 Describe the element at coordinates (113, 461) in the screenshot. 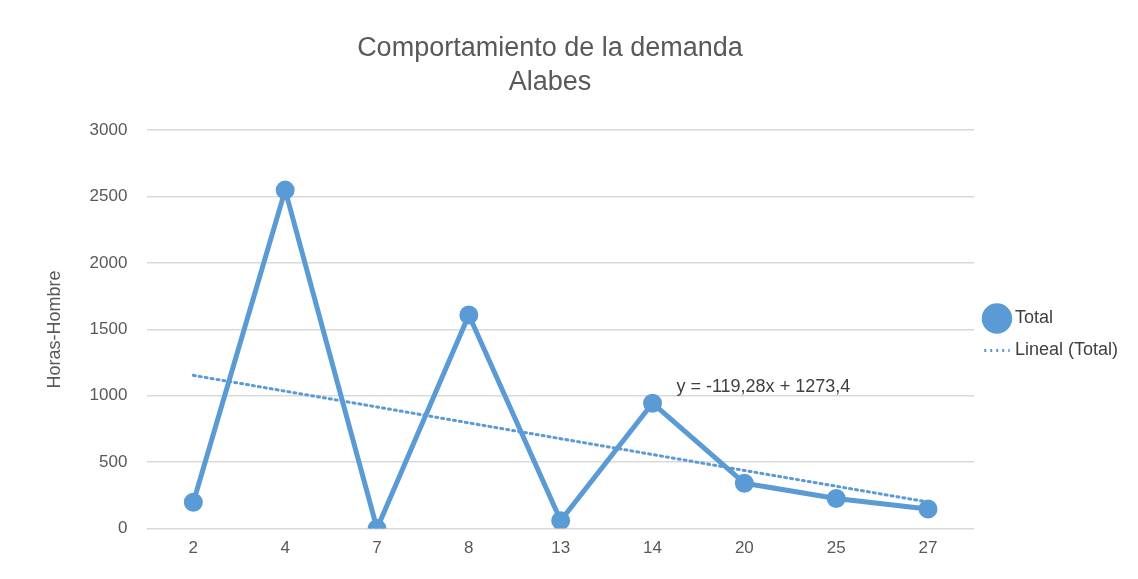

I see `y-tick-label: 500` at that location.